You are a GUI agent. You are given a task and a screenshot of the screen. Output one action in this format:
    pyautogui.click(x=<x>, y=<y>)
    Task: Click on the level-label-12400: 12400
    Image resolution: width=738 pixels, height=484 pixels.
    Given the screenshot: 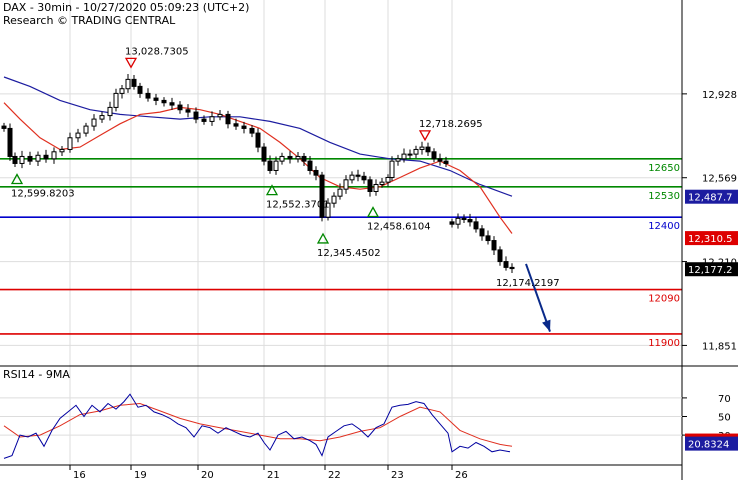 What is the action you would take?
    pyautogui.click(x=664, y=226)
    